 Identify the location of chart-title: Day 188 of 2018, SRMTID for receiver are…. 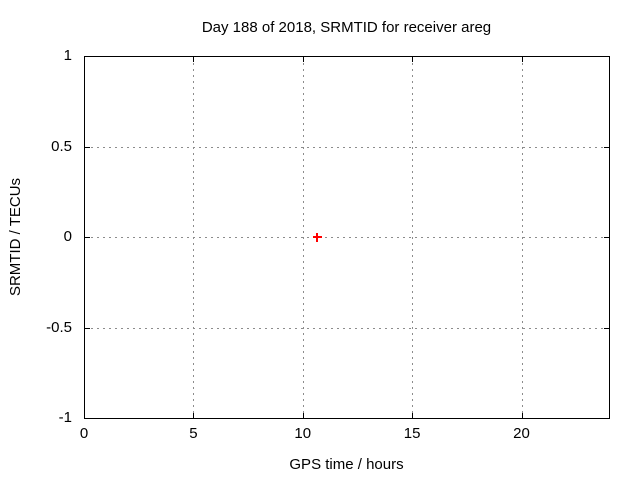
(346, 27).